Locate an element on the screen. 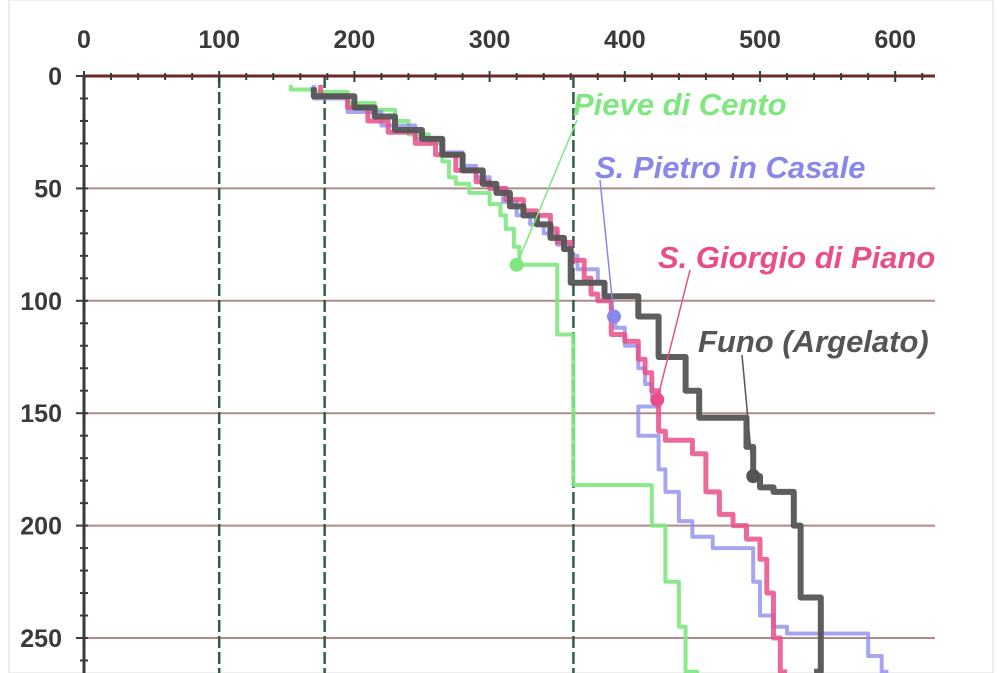  y-tick-labels: 0 50 100 150 200 250 is located at coordinates (41, 358).